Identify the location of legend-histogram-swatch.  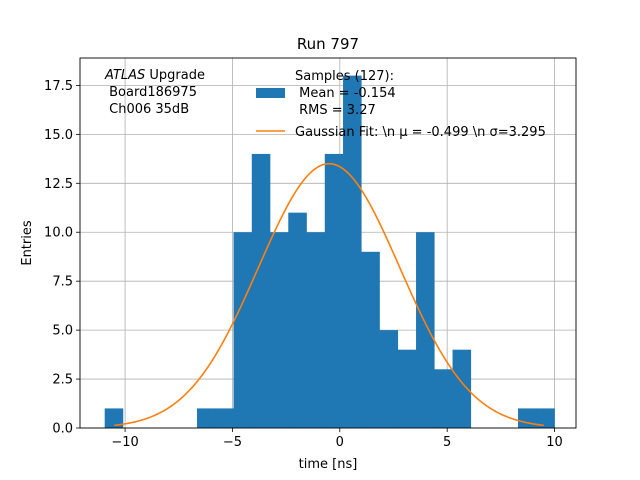
(270, 93).